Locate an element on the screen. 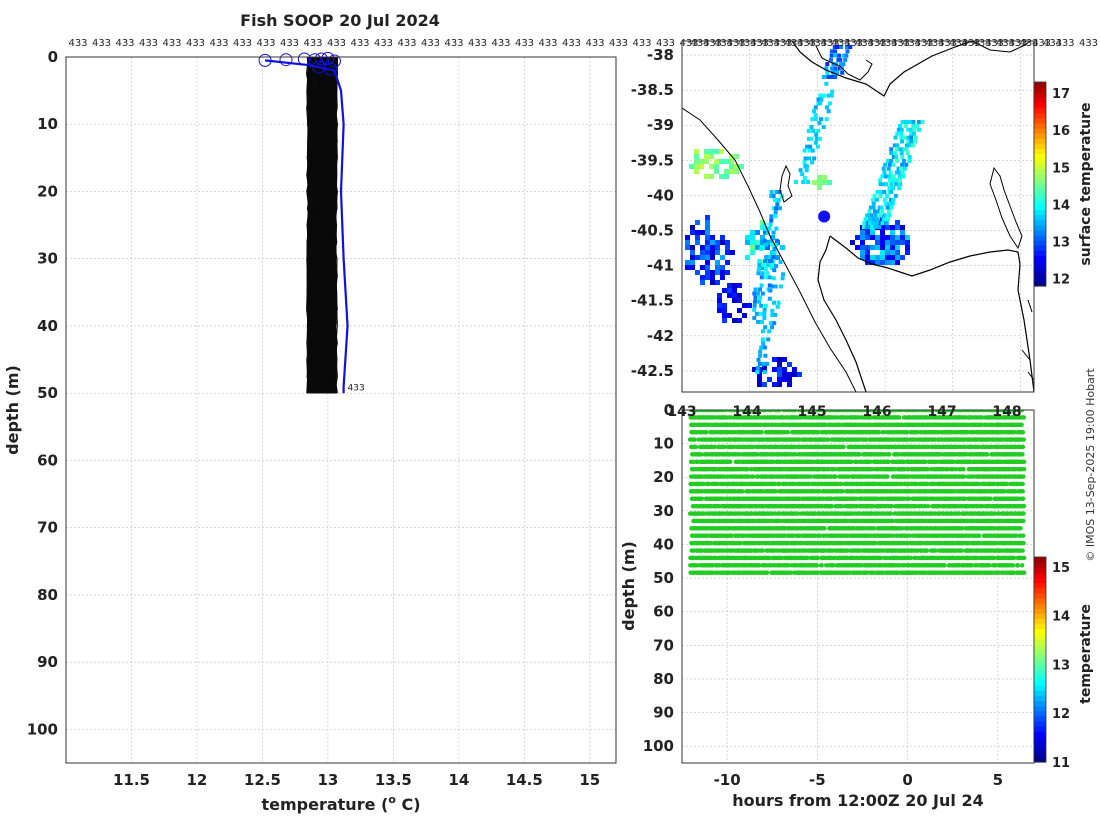 This screenshot has width=1100, height=820. profile-xtick-label: 13.5 is located at coordinates (393, 780).